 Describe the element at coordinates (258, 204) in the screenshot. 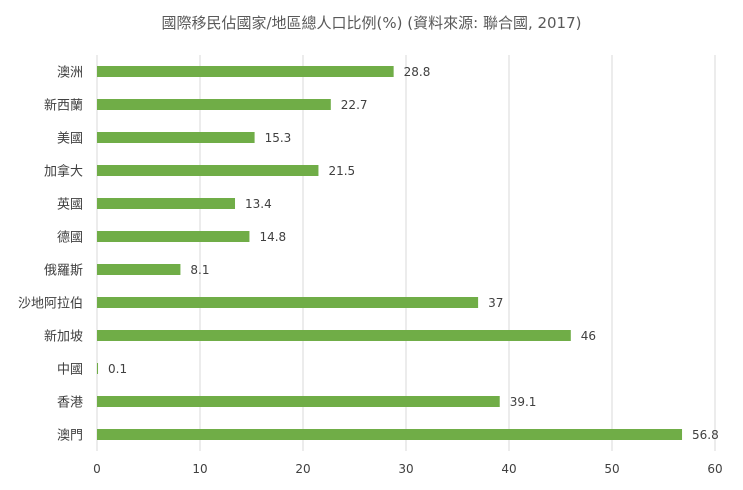

I see `data-label: 13.4` at that location.